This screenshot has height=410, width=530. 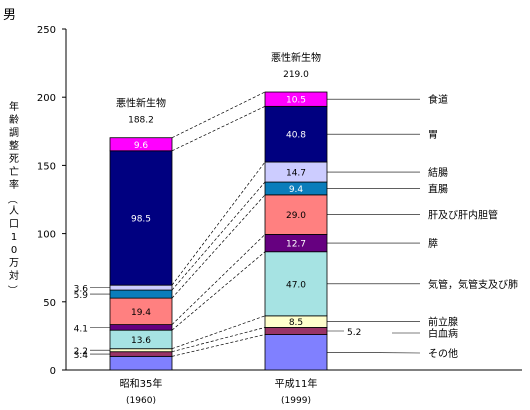 I want to click on data-label: 5.2, so click(x=354, y=333).